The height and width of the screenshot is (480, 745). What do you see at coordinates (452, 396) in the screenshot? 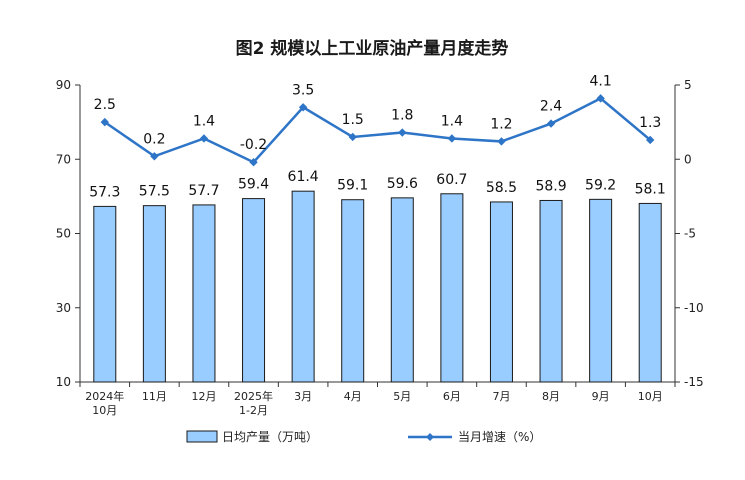
I see `x-tick-label: 6月` at bounding box center [452, 396].